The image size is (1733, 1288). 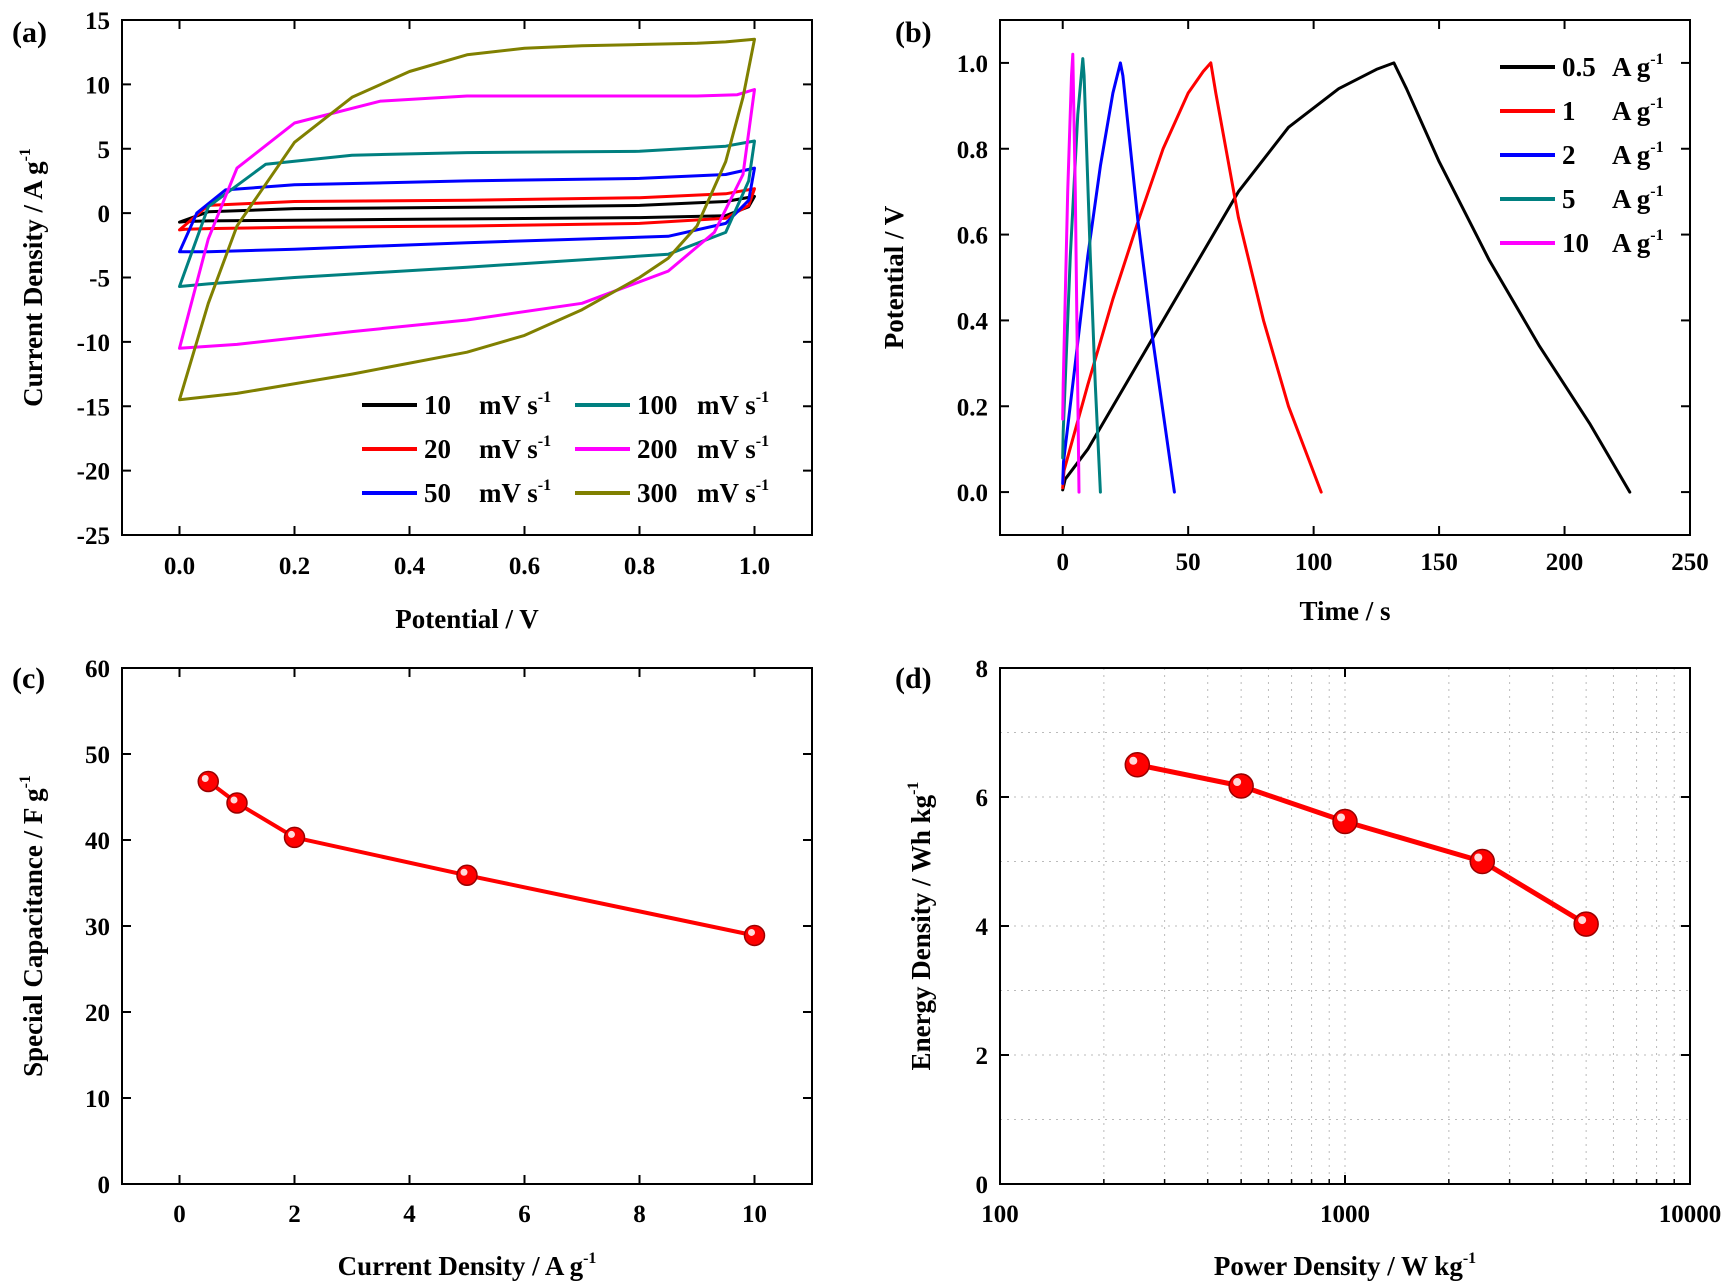 What do you see at coordinates (1344, 611) in the screenshot?
I see `x-axis-label: Time / s` at bounding box center [1344, 611].